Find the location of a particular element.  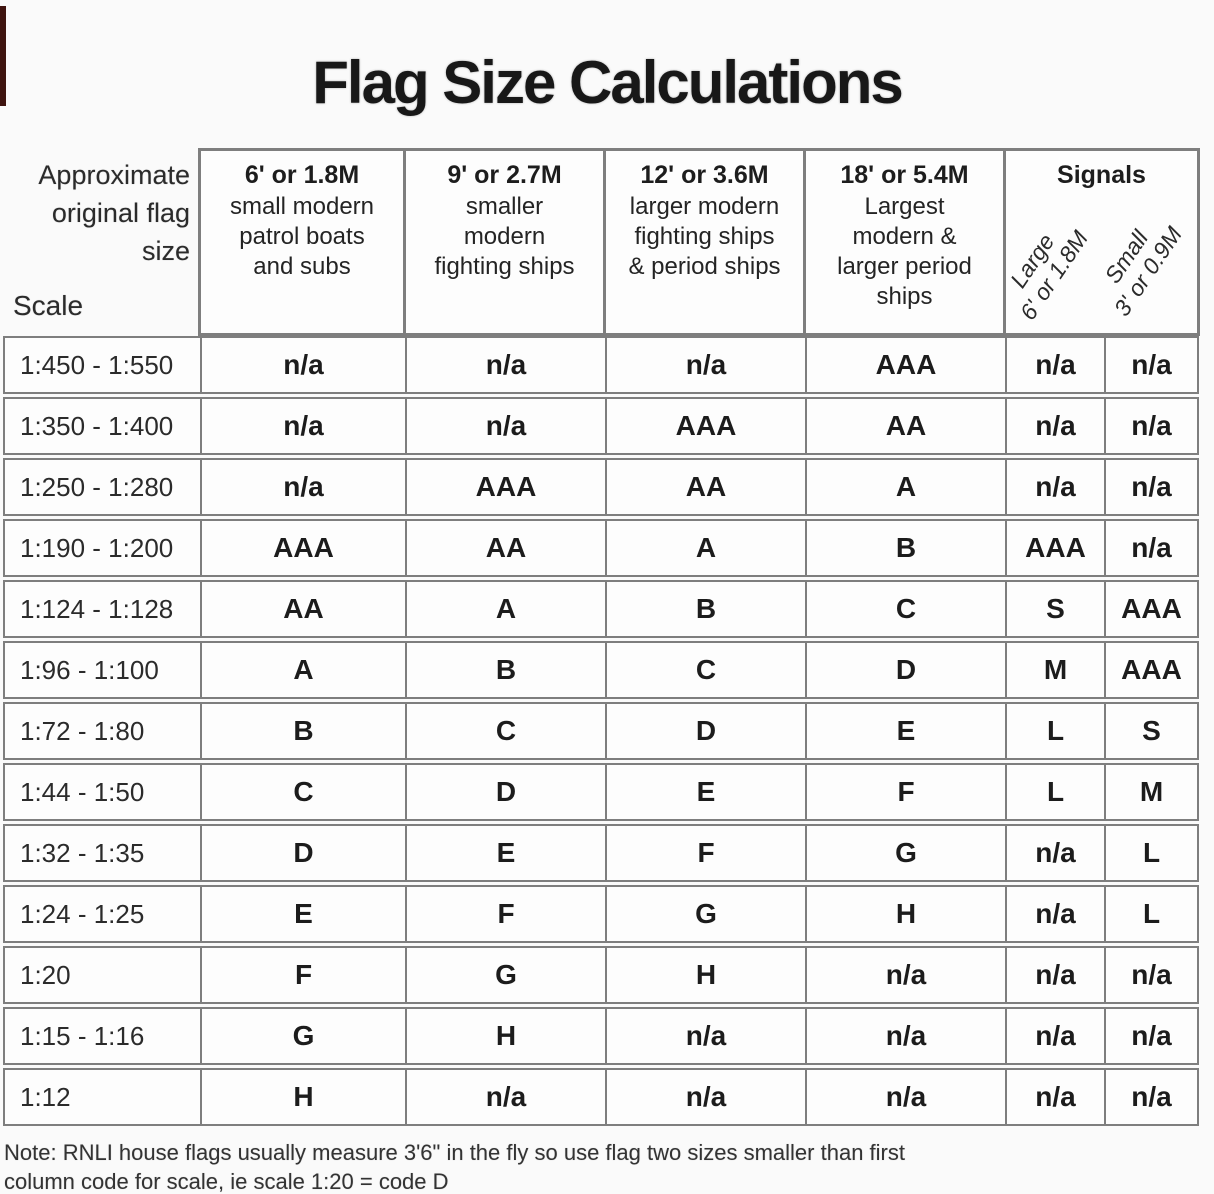

column-desc-label: Largest modern & larger period ships is located at coordinates (904, 251).